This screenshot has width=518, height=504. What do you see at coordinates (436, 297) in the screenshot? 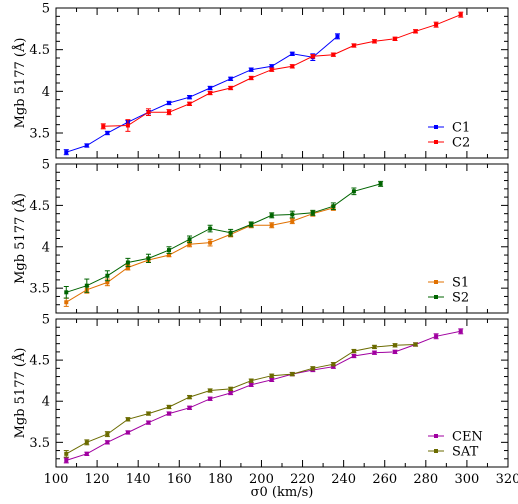
I see `legend-swatch-marker` at bounding box center [436, 297].